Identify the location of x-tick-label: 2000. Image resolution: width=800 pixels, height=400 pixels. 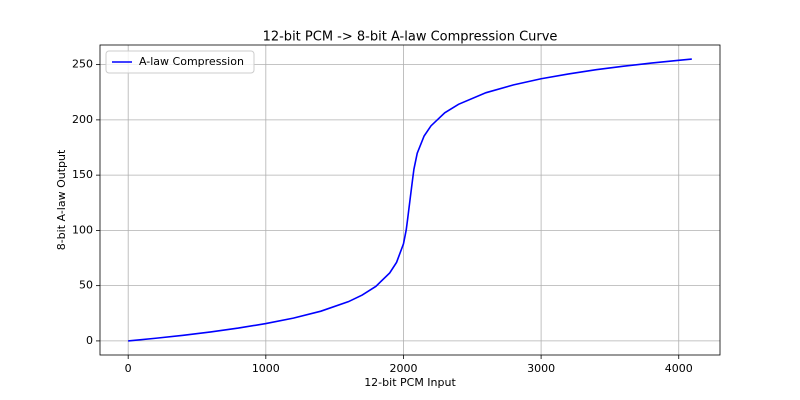
(403, 368).